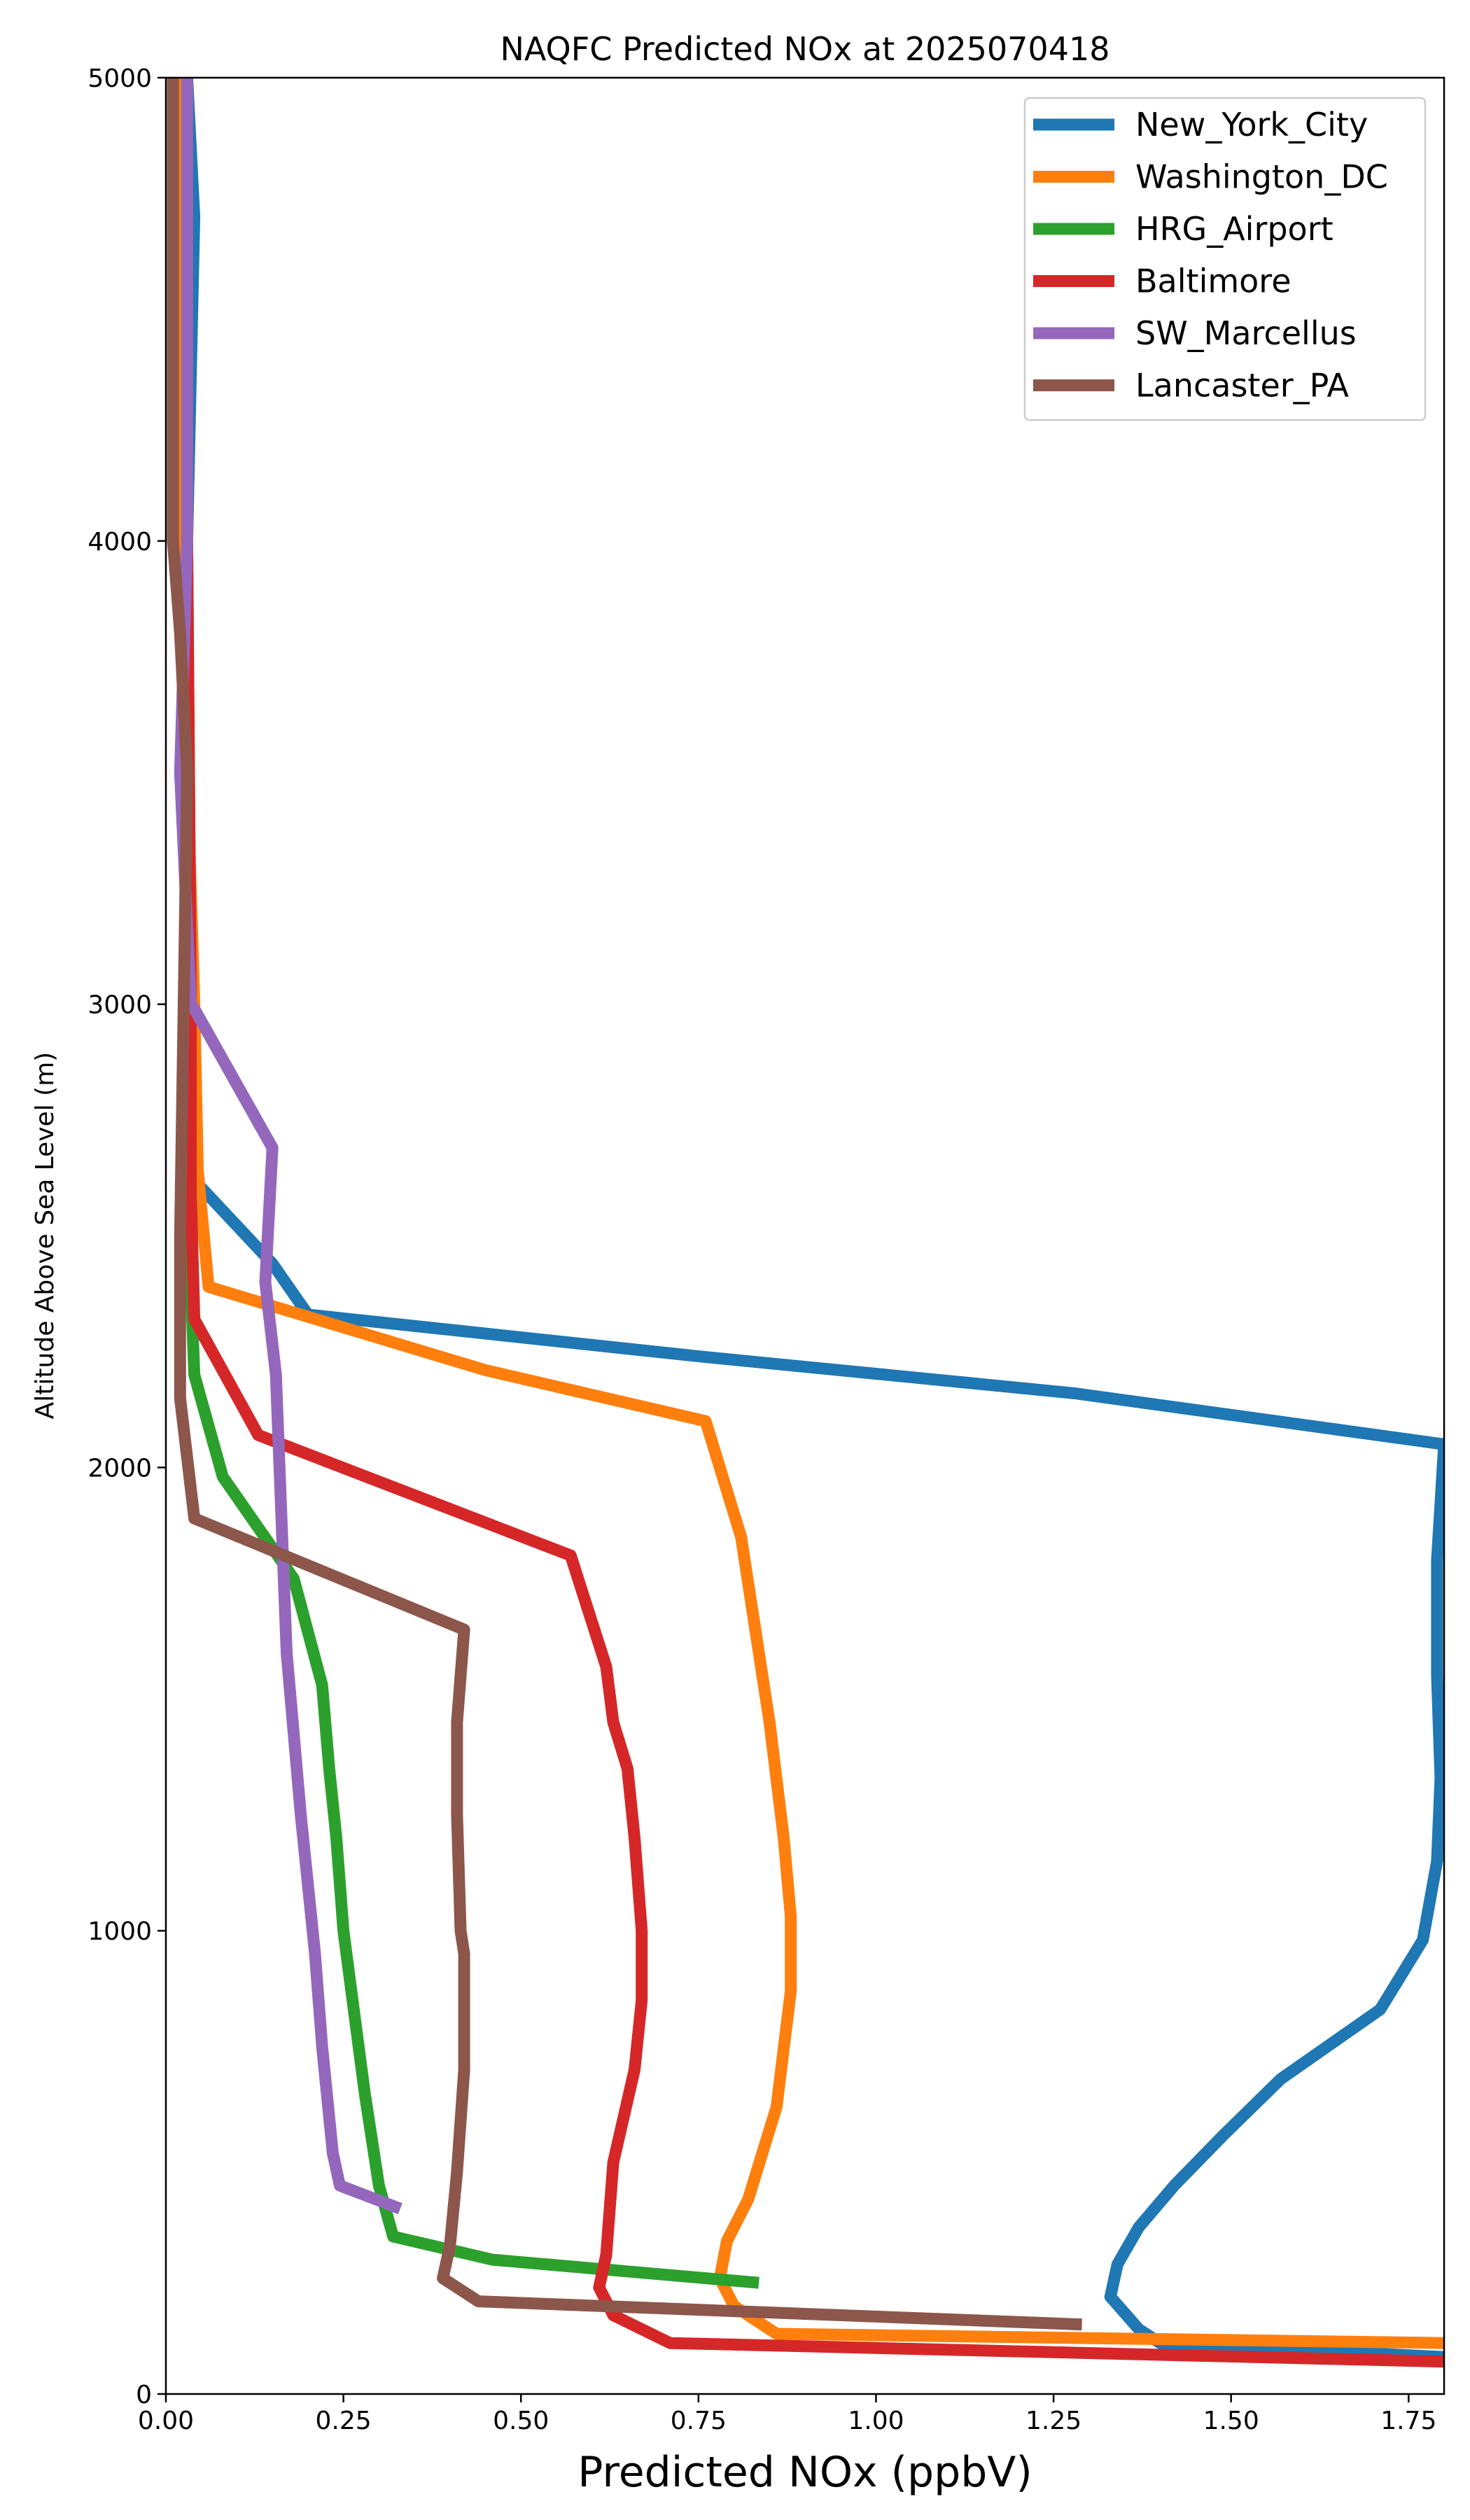  What do you see at coordinates (344, 2421) in the screenshot?
I see `x-tick-label: 0.25` at bounding box center [344, 2421].